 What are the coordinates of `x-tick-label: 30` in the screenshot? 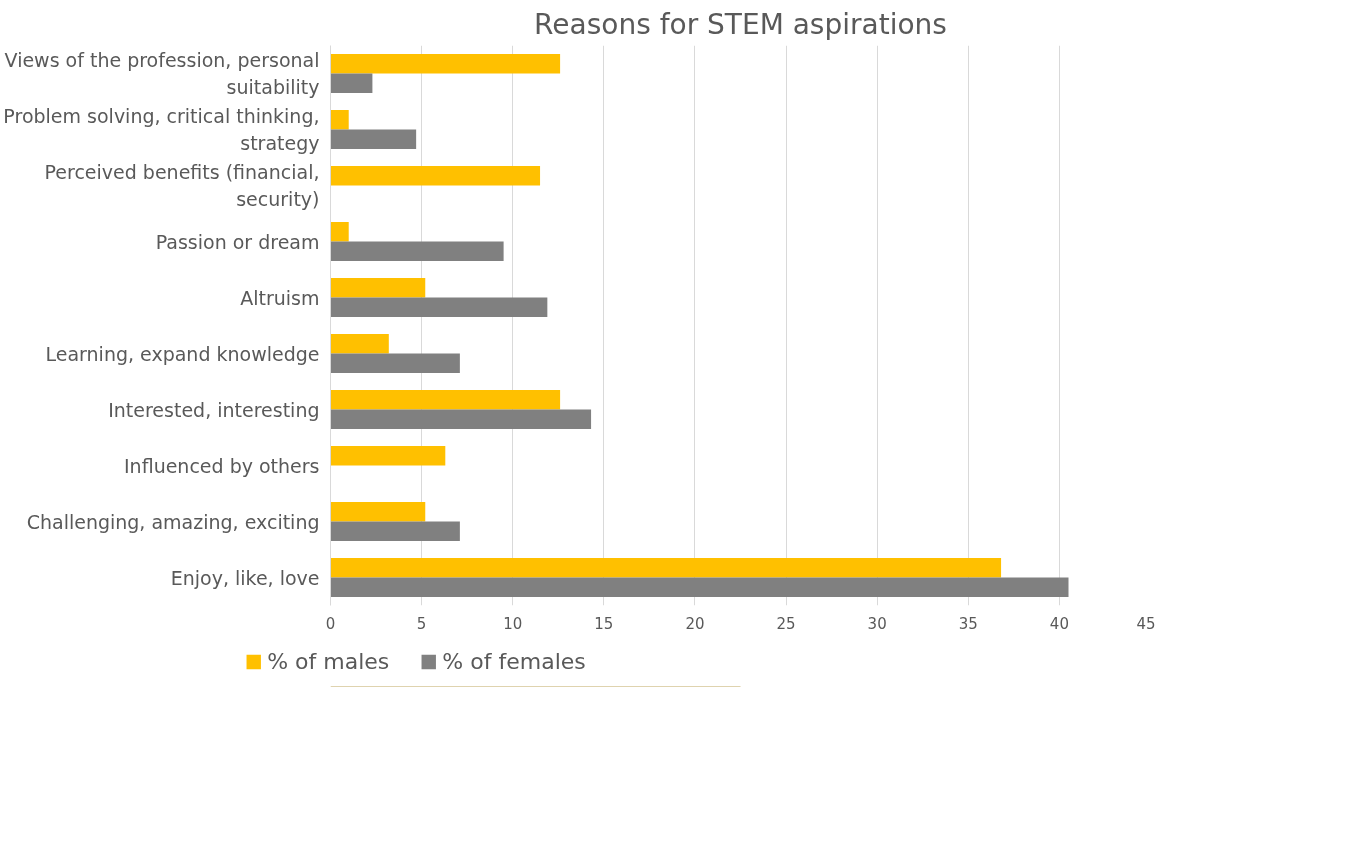 It's located at (877, 623).